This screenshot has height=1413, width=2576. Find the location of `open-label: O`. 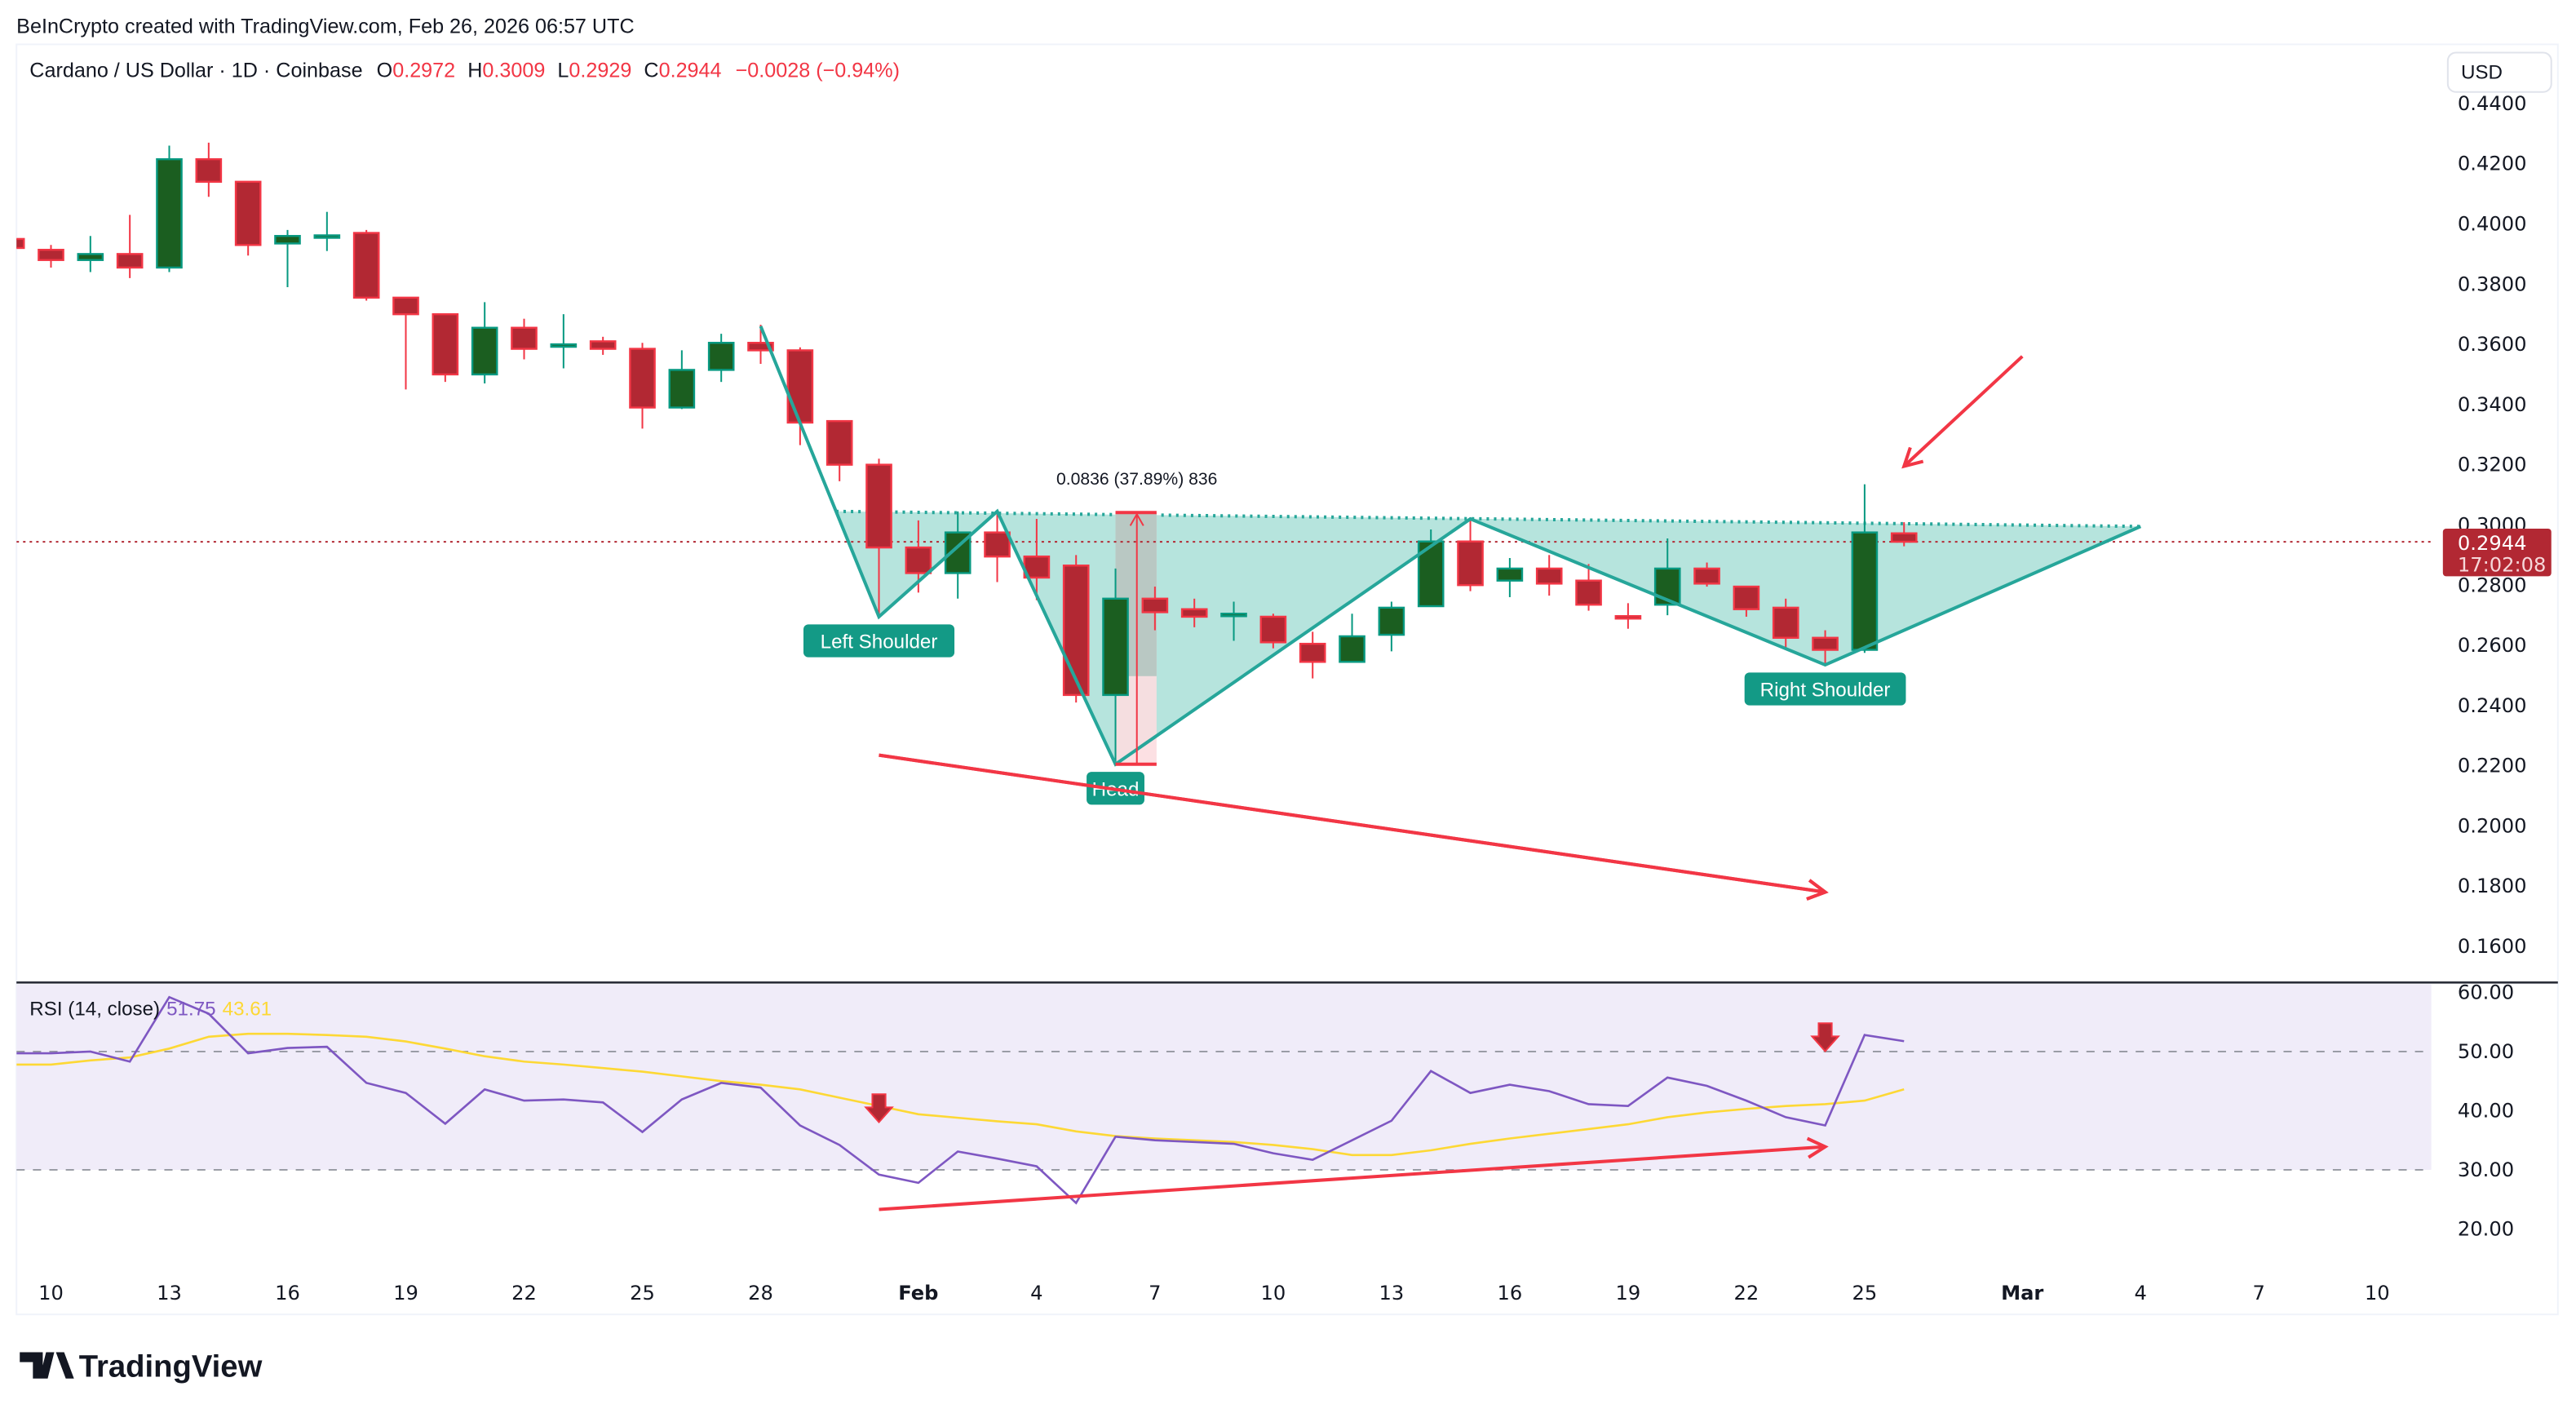

open-label: O is located at coordinates (385, 71).